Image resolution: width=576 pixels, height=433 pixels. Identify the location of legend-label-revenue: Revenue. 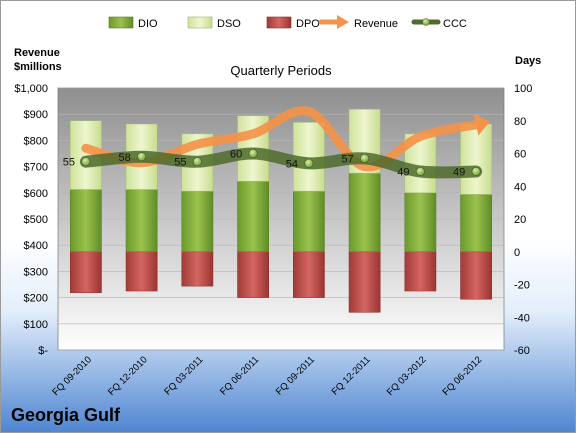
(376, 24).